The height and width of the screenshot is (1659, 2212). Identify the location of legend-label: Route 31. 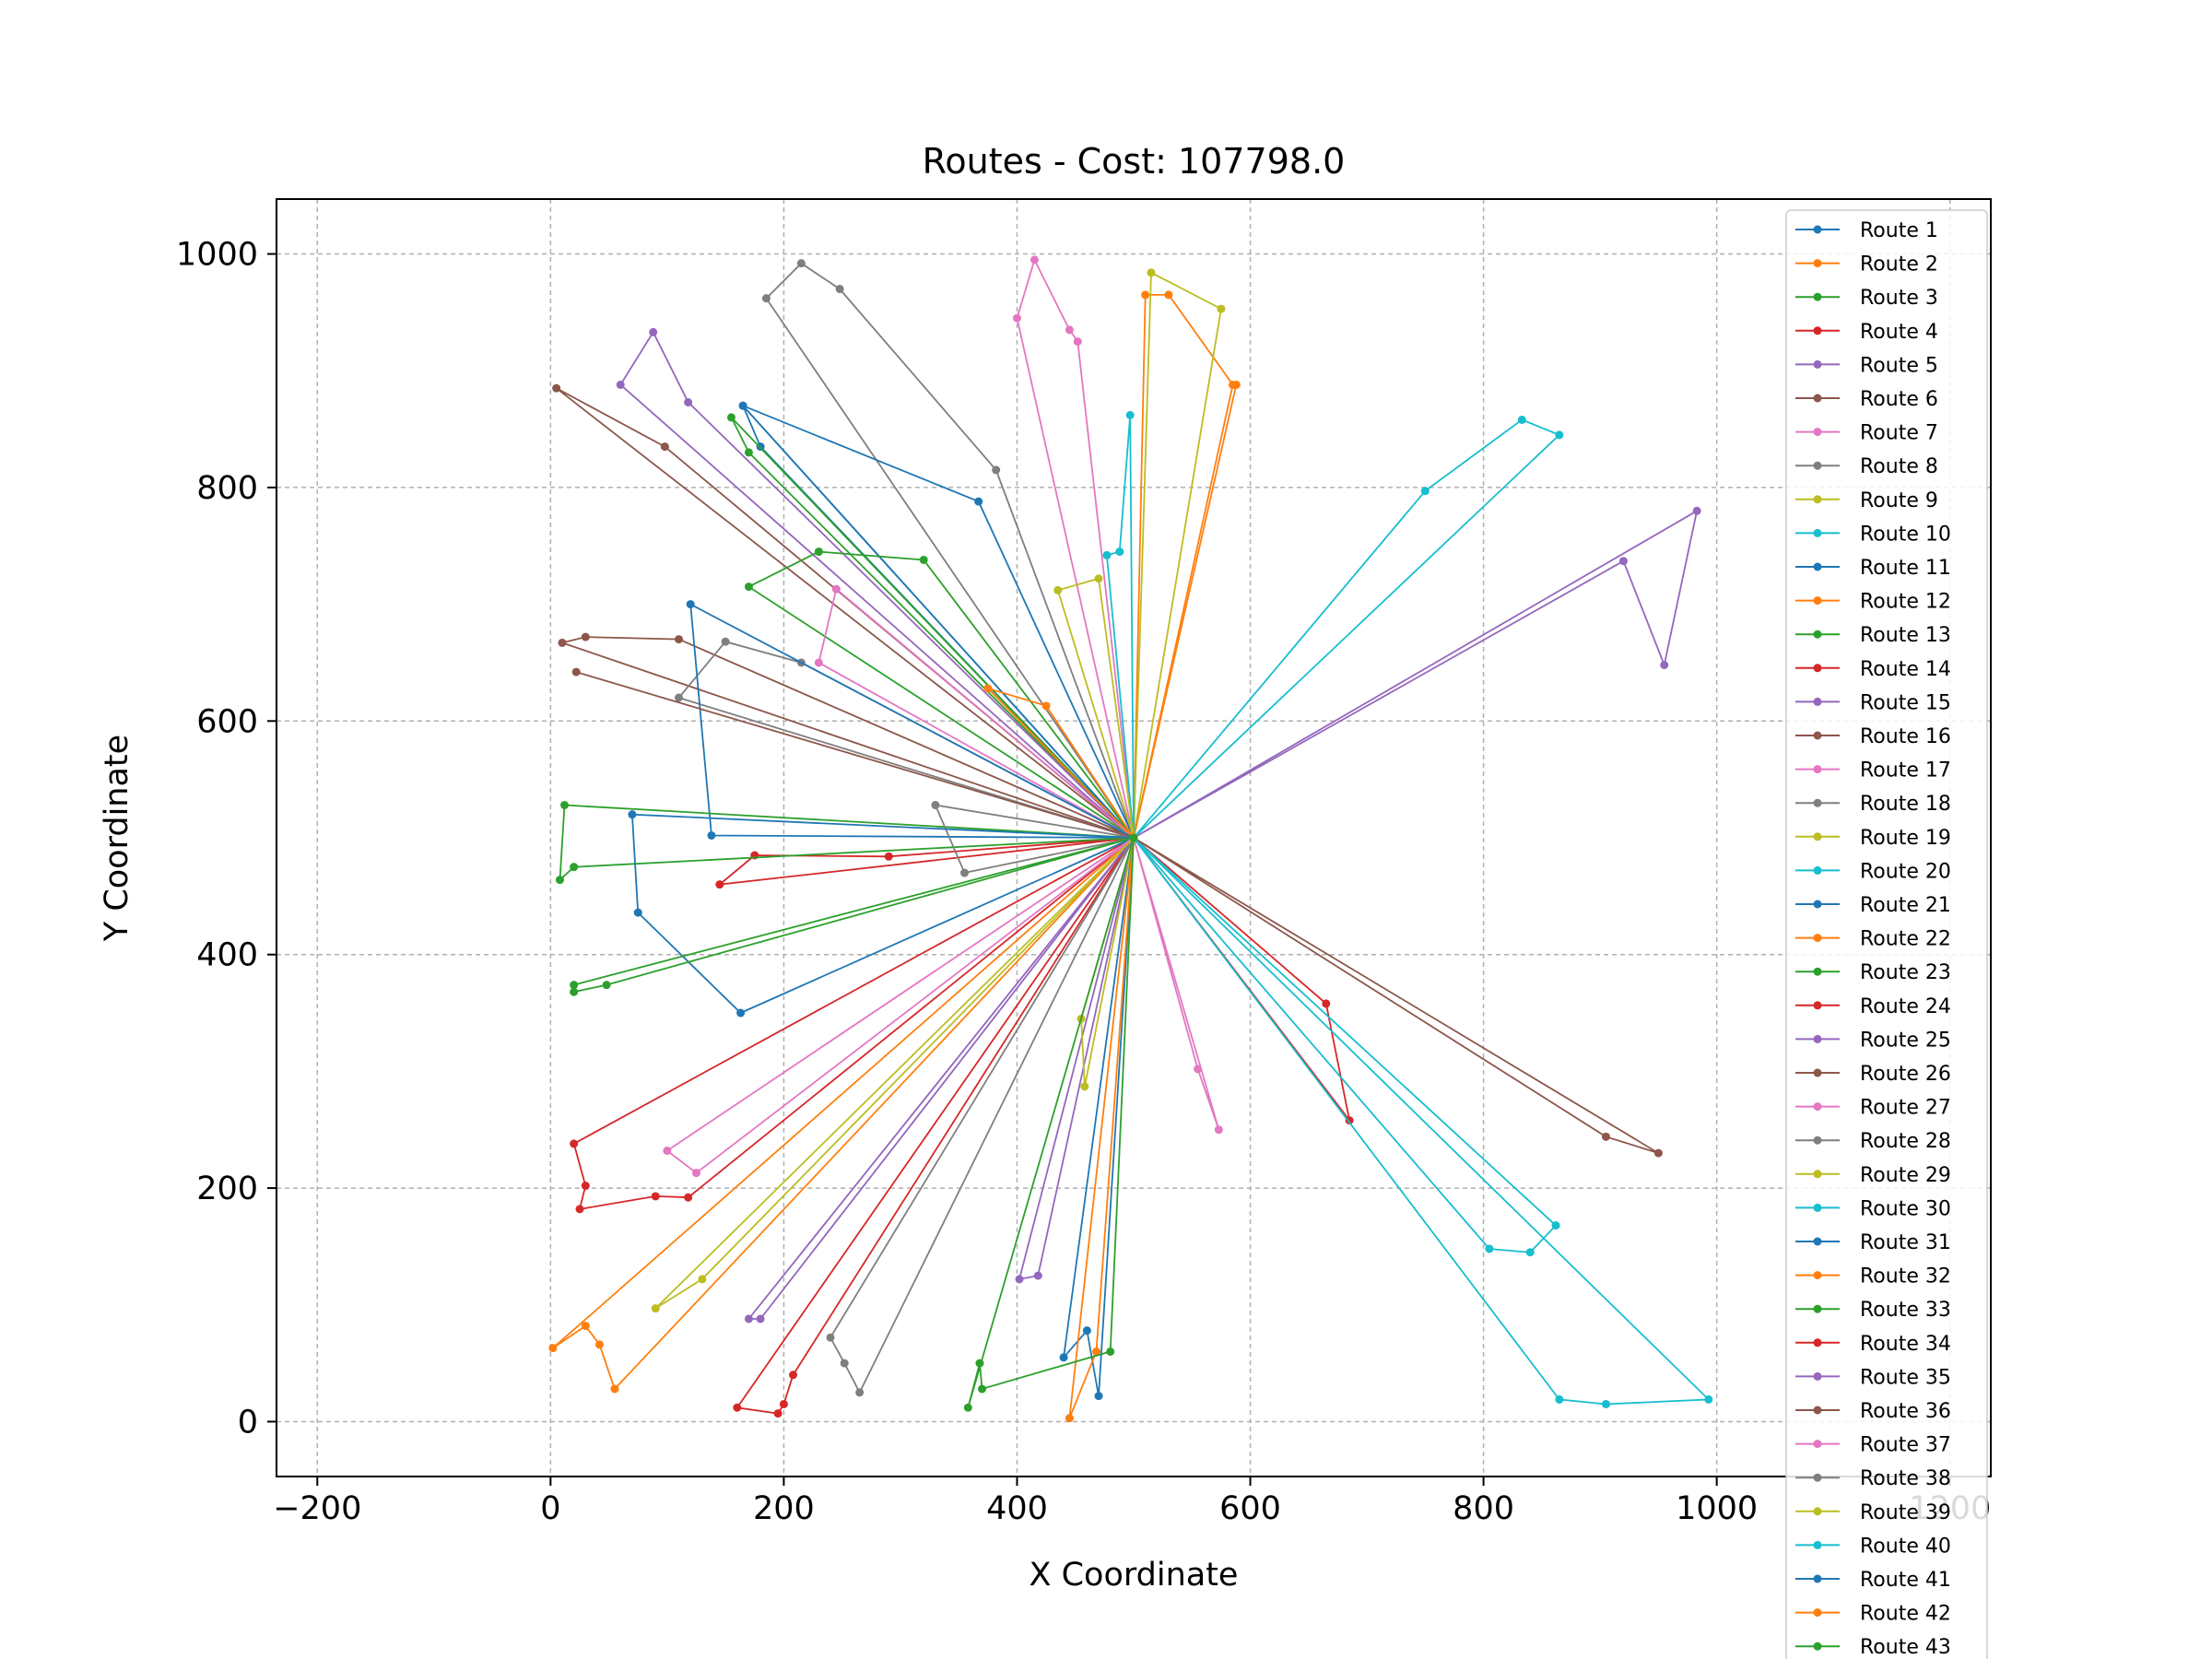
(1905, 1242).